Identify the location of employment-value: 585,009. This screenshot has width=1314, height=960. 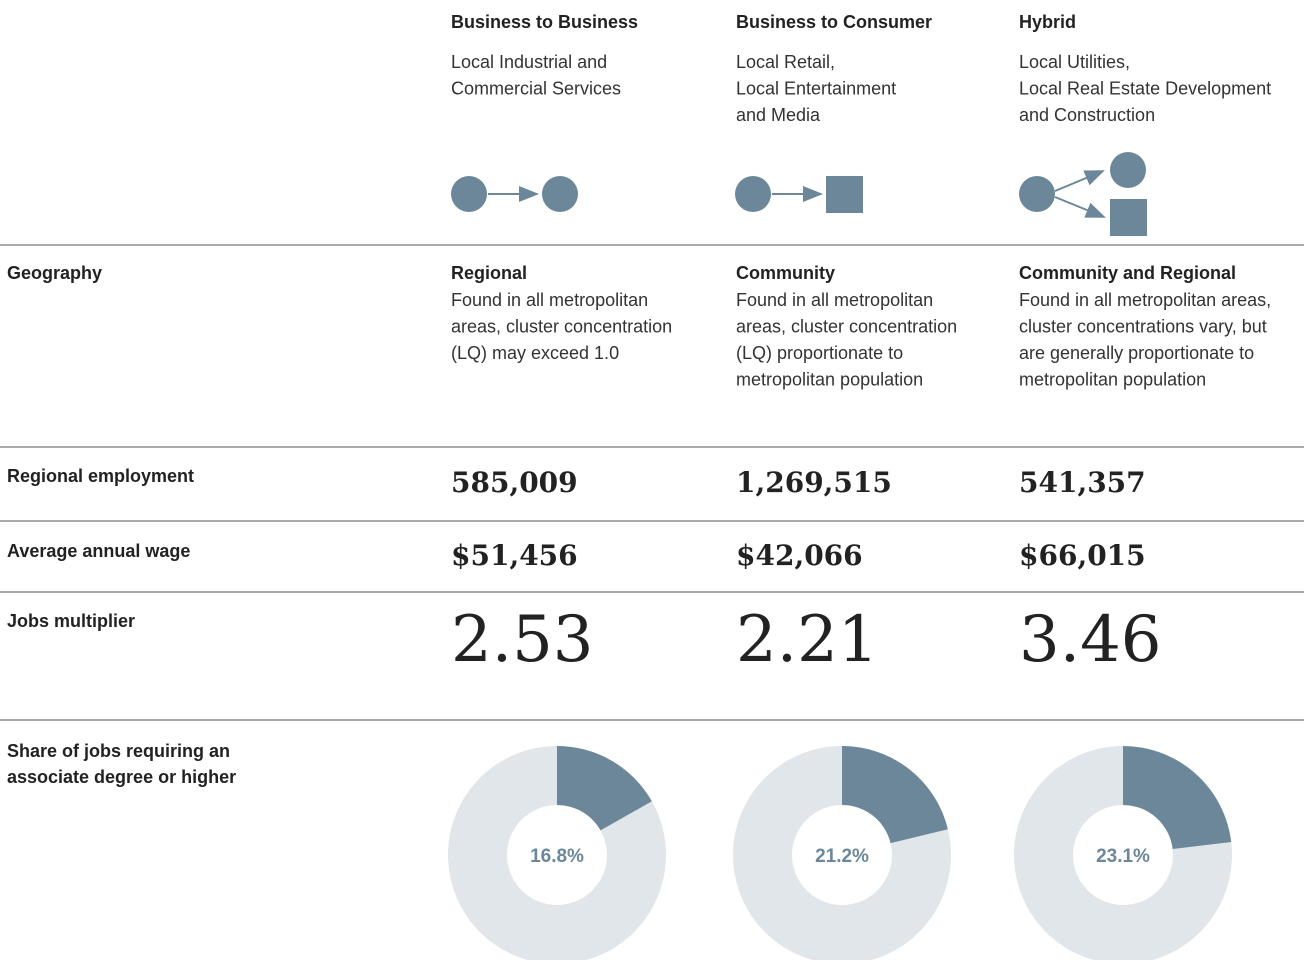
(514, 482).